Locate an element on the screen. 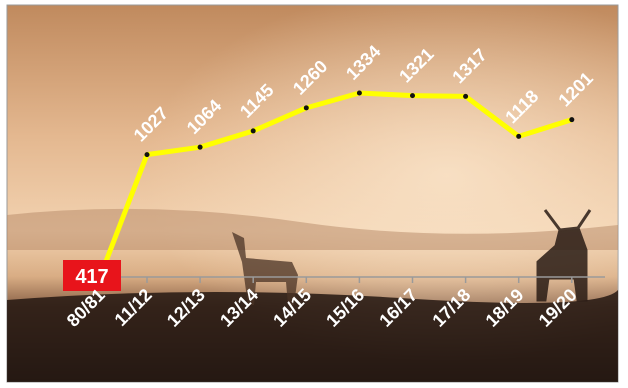 This screenshot has width=628, height=388. value-label: 417 is located at coordinates (91, 277).